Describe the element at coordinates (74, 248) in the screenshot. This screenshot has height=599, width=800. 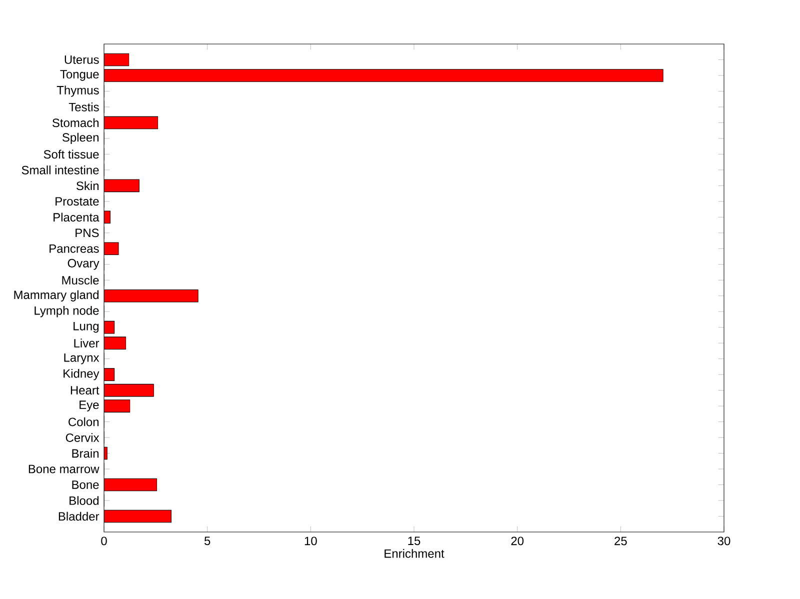
I see `y-tick-label: Pancreas` at that location.